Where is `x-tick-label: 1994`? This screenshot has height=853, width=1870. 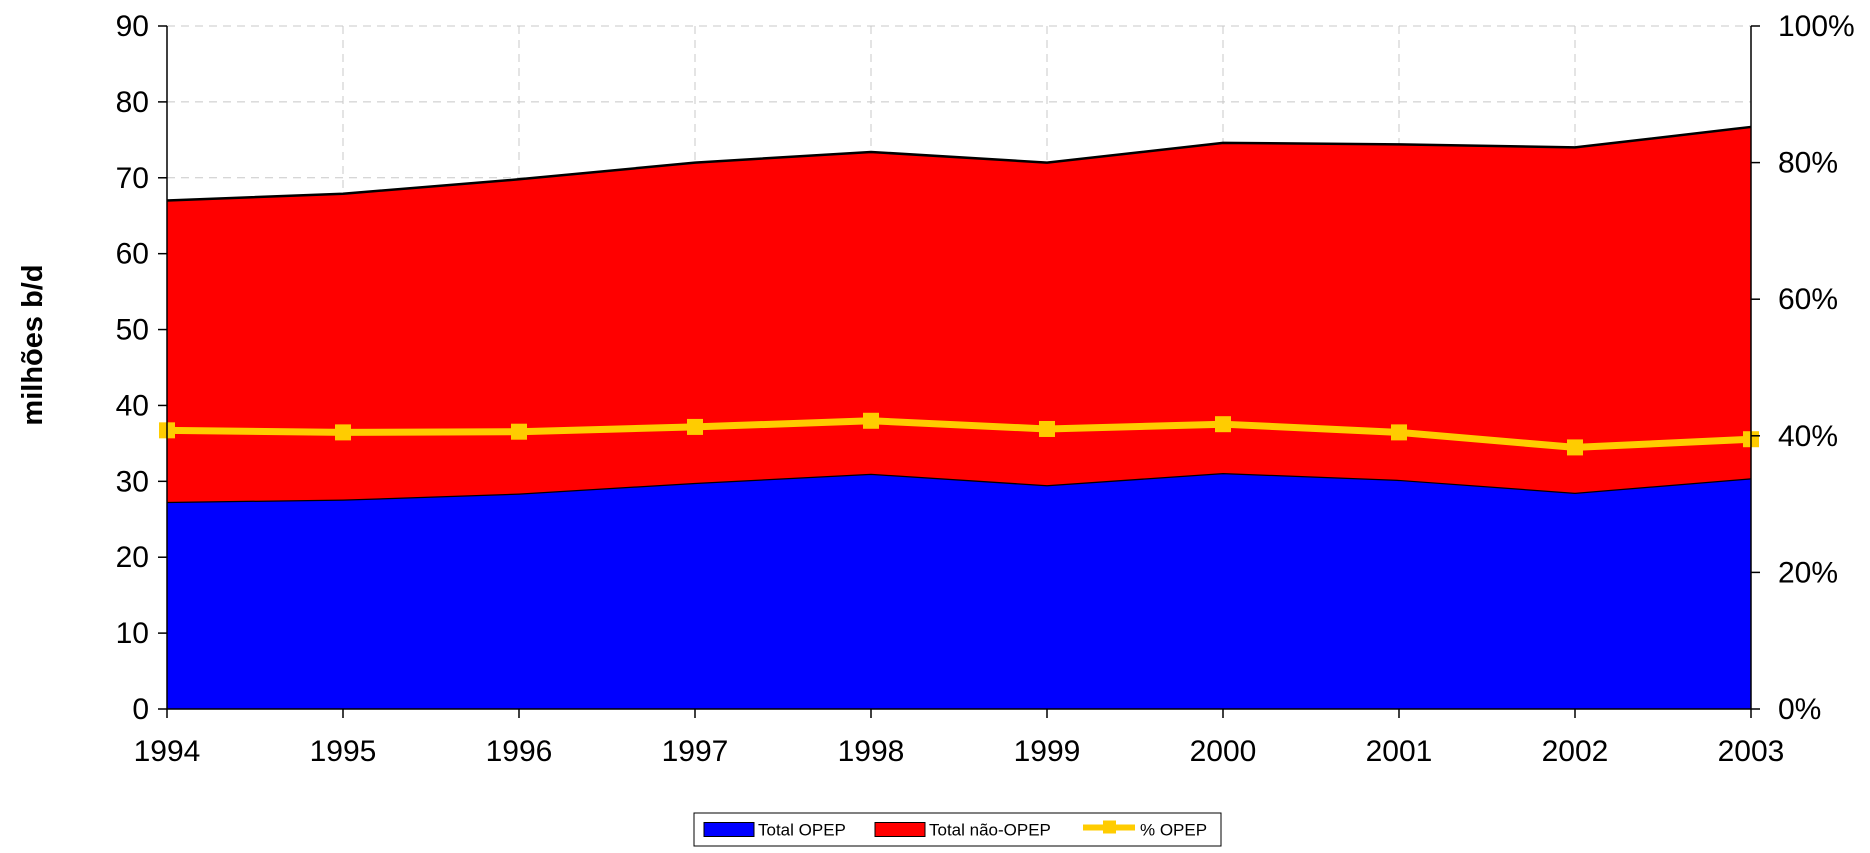
x-tick-label: 1994 is located at coordinates (167, 751).